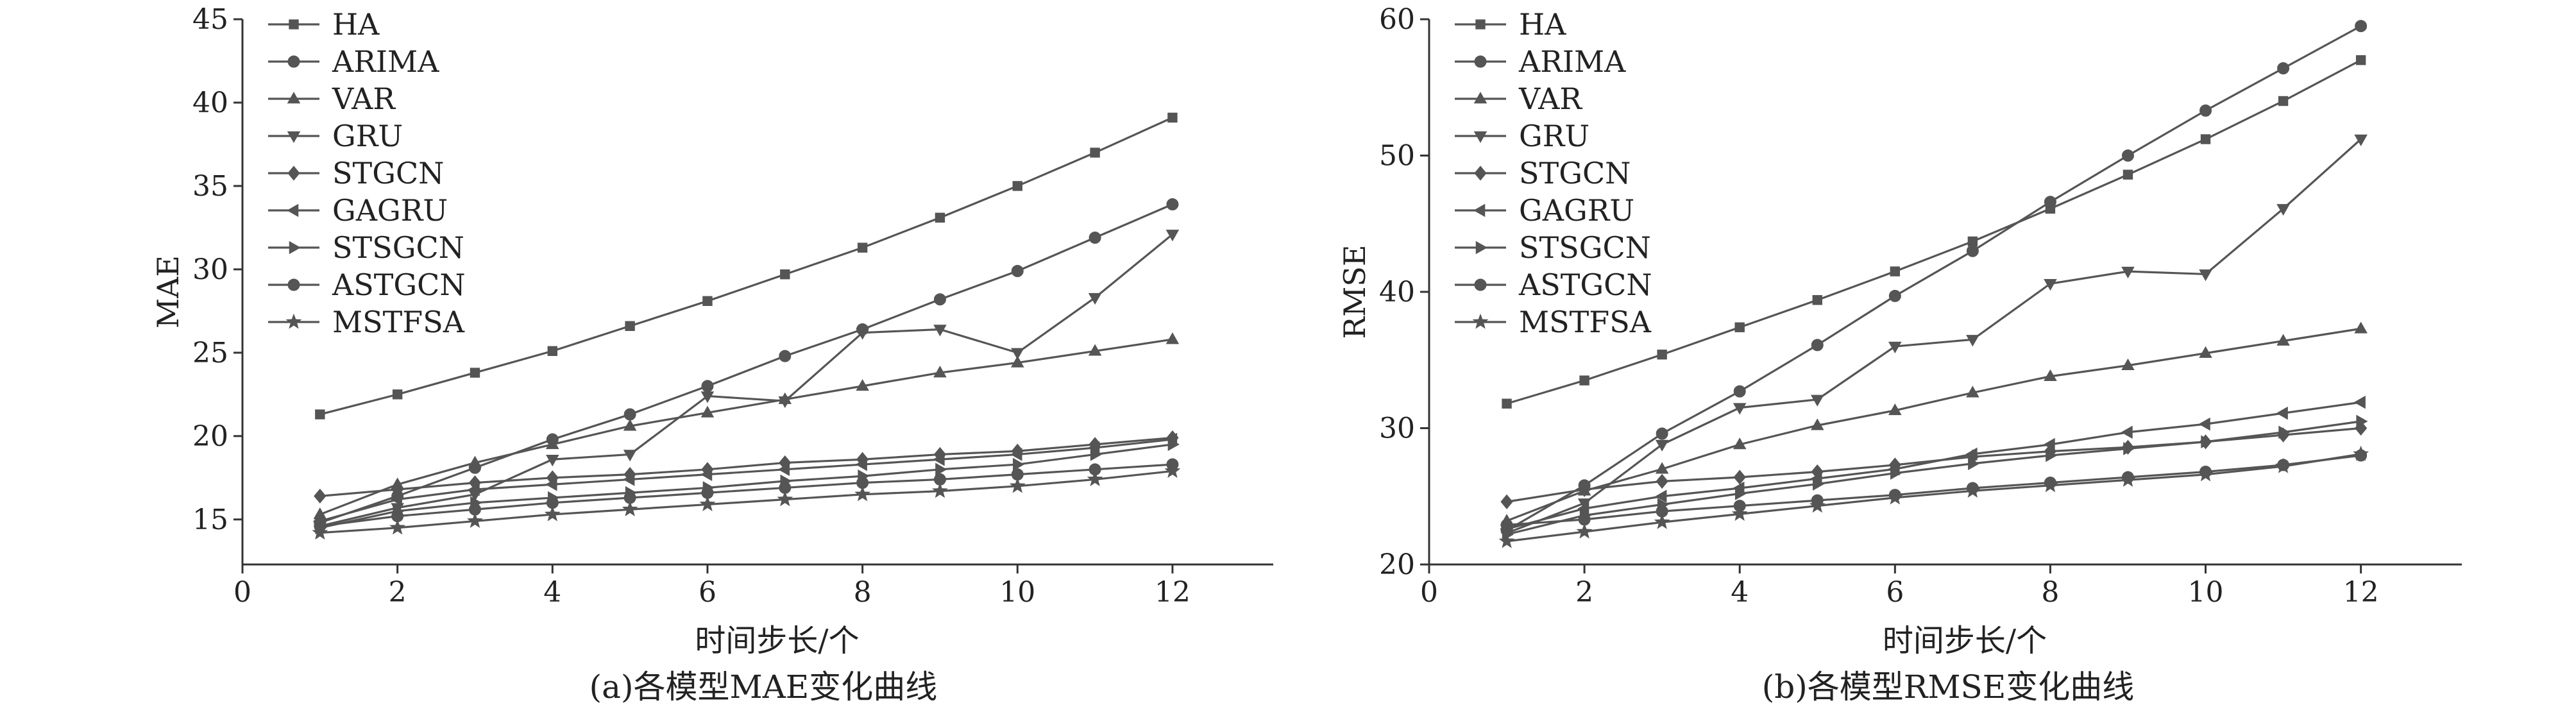  Describe the element at coordinates (2361, 592) in the screenshot. I see `x-tick-label: 12` at that location.